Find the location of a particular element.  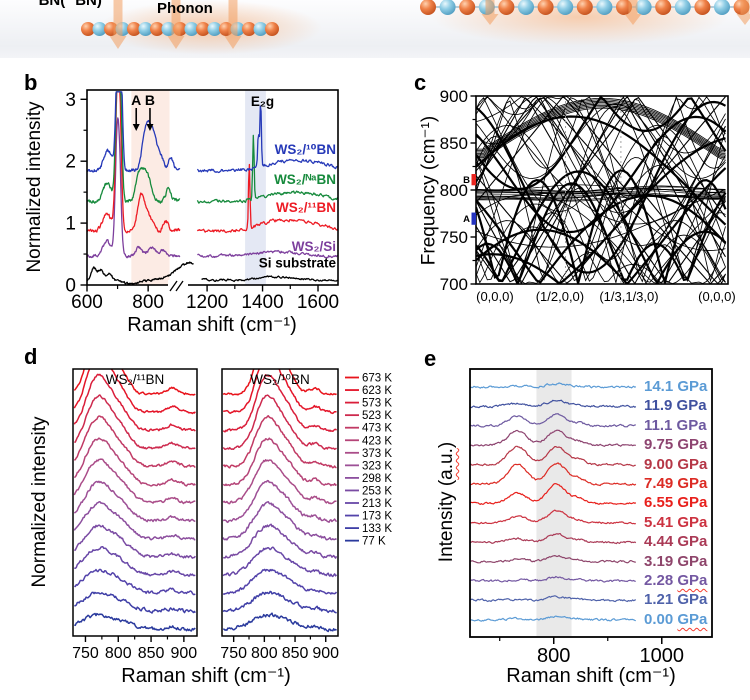

x-tick-label: 850 is located at coordinates (295, 653).